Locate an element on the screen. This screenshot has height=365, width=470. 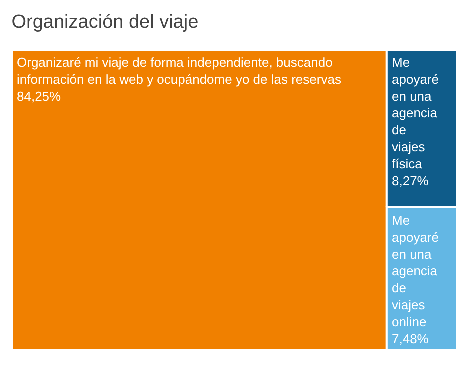
category-label: Organizaré mi viaje de forma independiente, buscando información en la web y ocupándome yo de las reservas is located at coordinates (179, 71).